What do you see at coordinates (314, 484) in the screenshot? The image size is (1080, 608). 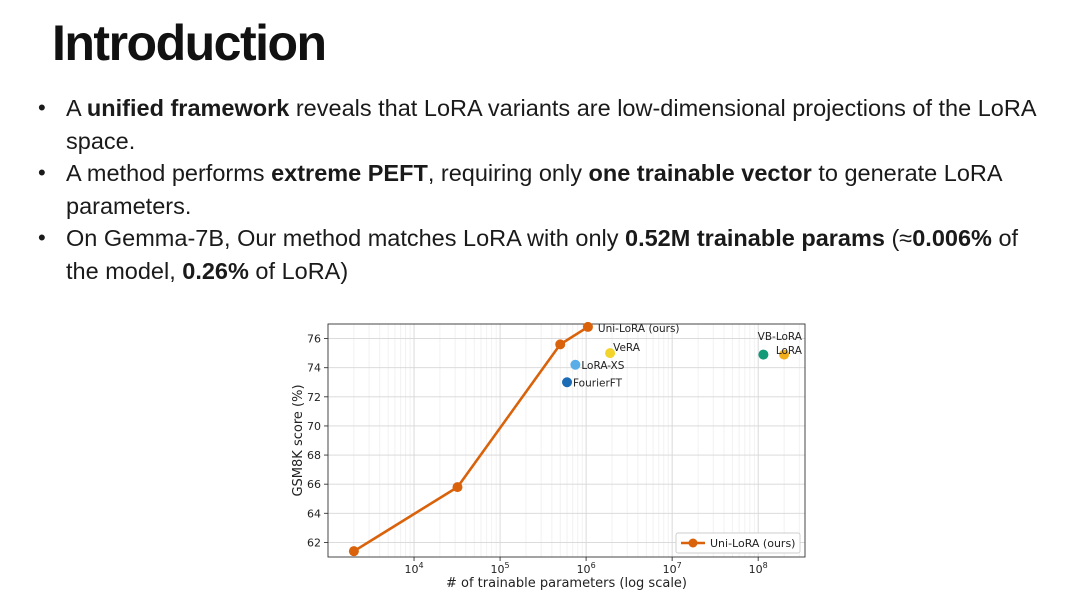 I see `y-tick-label: 66` at bounding box center [314, 484].